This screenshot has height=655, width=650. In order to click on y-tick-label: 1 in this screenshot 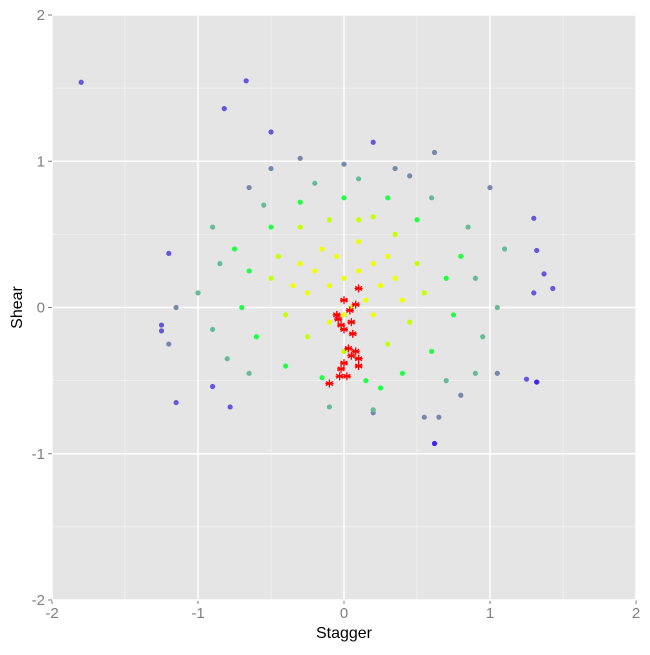, I will do `click(41, 161)`.